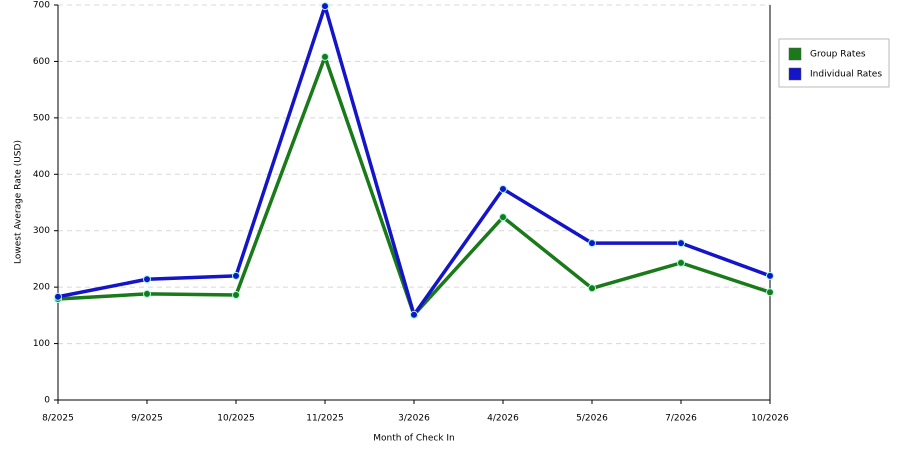  What do you see at coordinates (58, 419) in the screenshot?
I see `x-tick-label: 8/2025` at bounding box center [58, 419].